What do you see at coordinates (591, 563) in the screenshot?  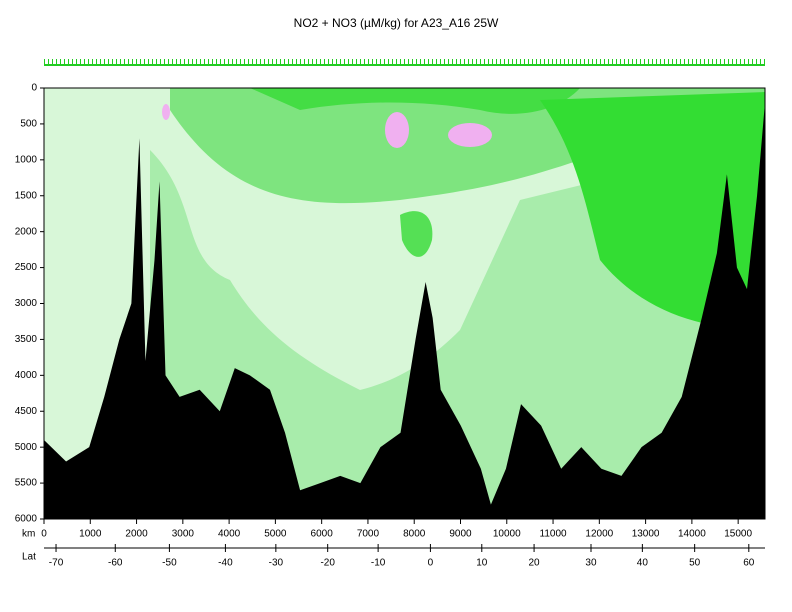 I see `lat-tick-label: 30` at bounding box center [591, 563].